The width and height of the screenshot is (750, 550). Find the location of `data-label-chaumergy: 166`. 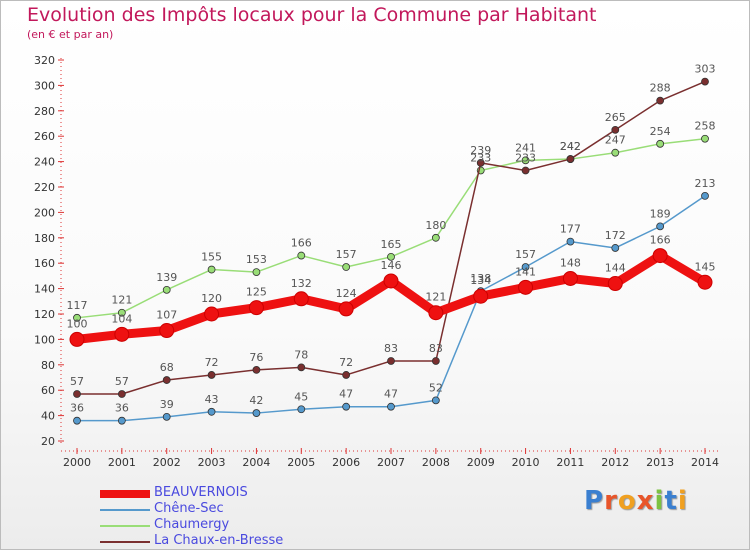

data-label-chaumergy: 166 is located at coordinates (301, 243).